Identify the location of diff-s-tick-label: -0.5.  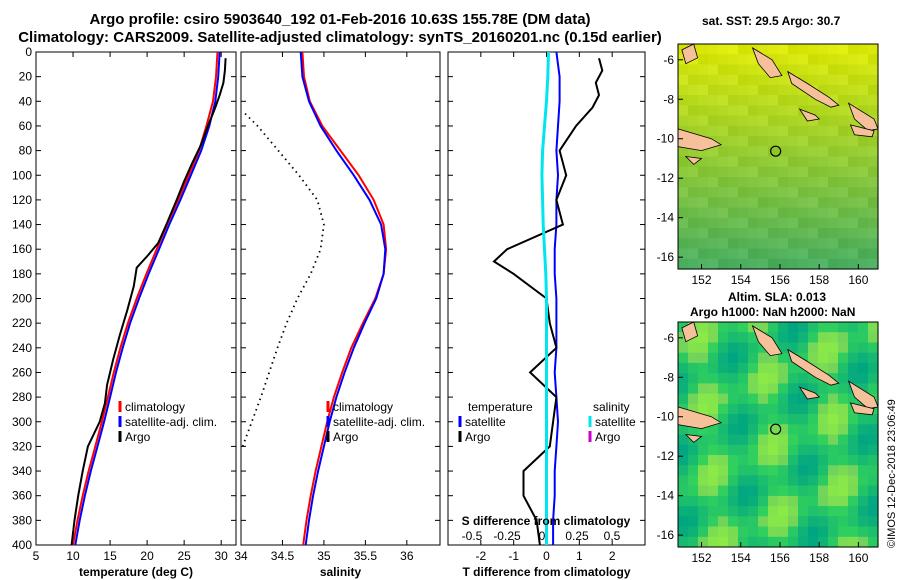
(472, 536).